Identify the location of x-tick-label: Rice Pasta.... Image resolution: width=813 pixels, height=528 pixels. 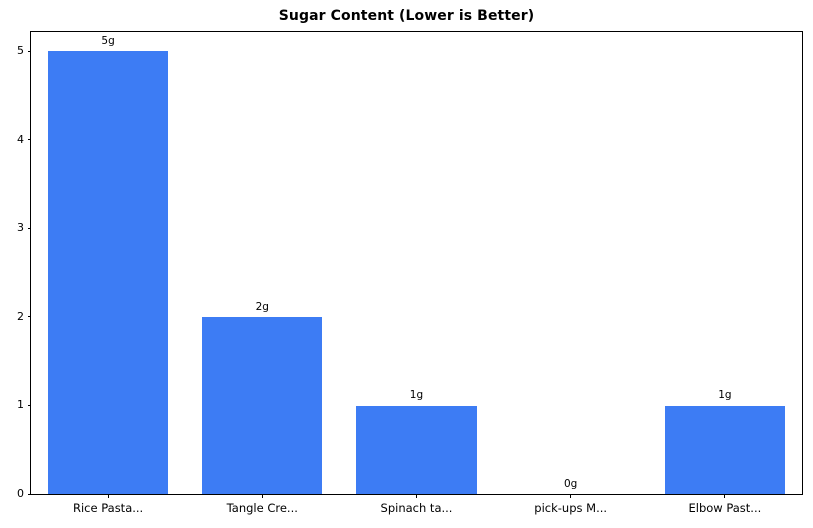
(108, 508).